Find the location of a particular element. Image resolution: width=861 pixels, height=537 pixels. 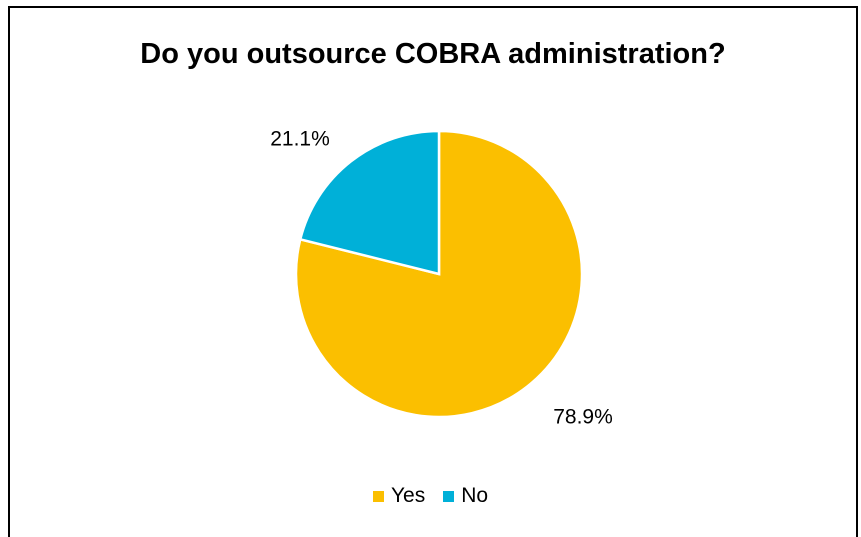

legend-item-no: No is located at coordinates (465, 496).